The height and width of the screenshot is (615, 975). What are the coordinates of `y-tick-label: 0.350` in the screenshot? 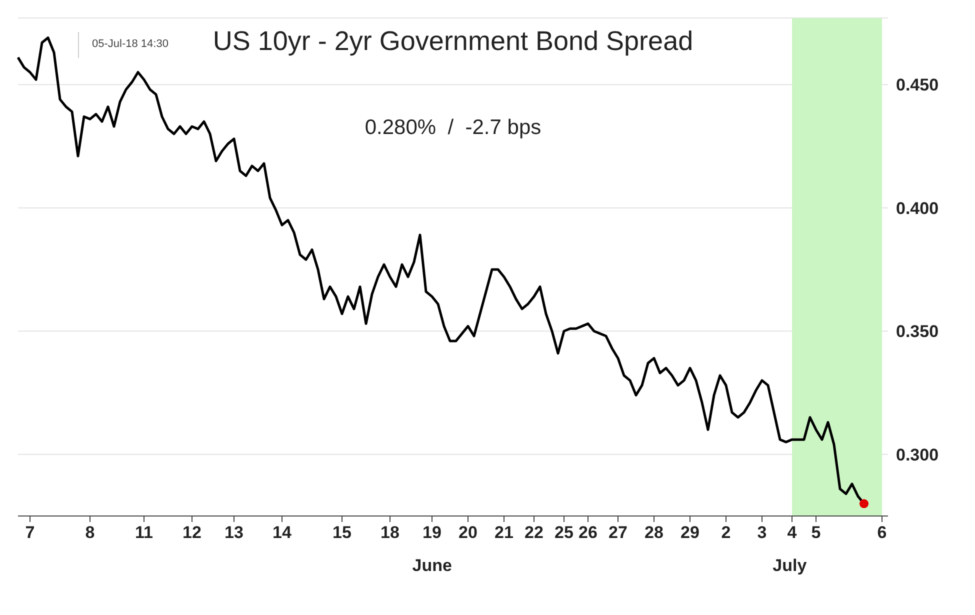 It's located at (917, 332).